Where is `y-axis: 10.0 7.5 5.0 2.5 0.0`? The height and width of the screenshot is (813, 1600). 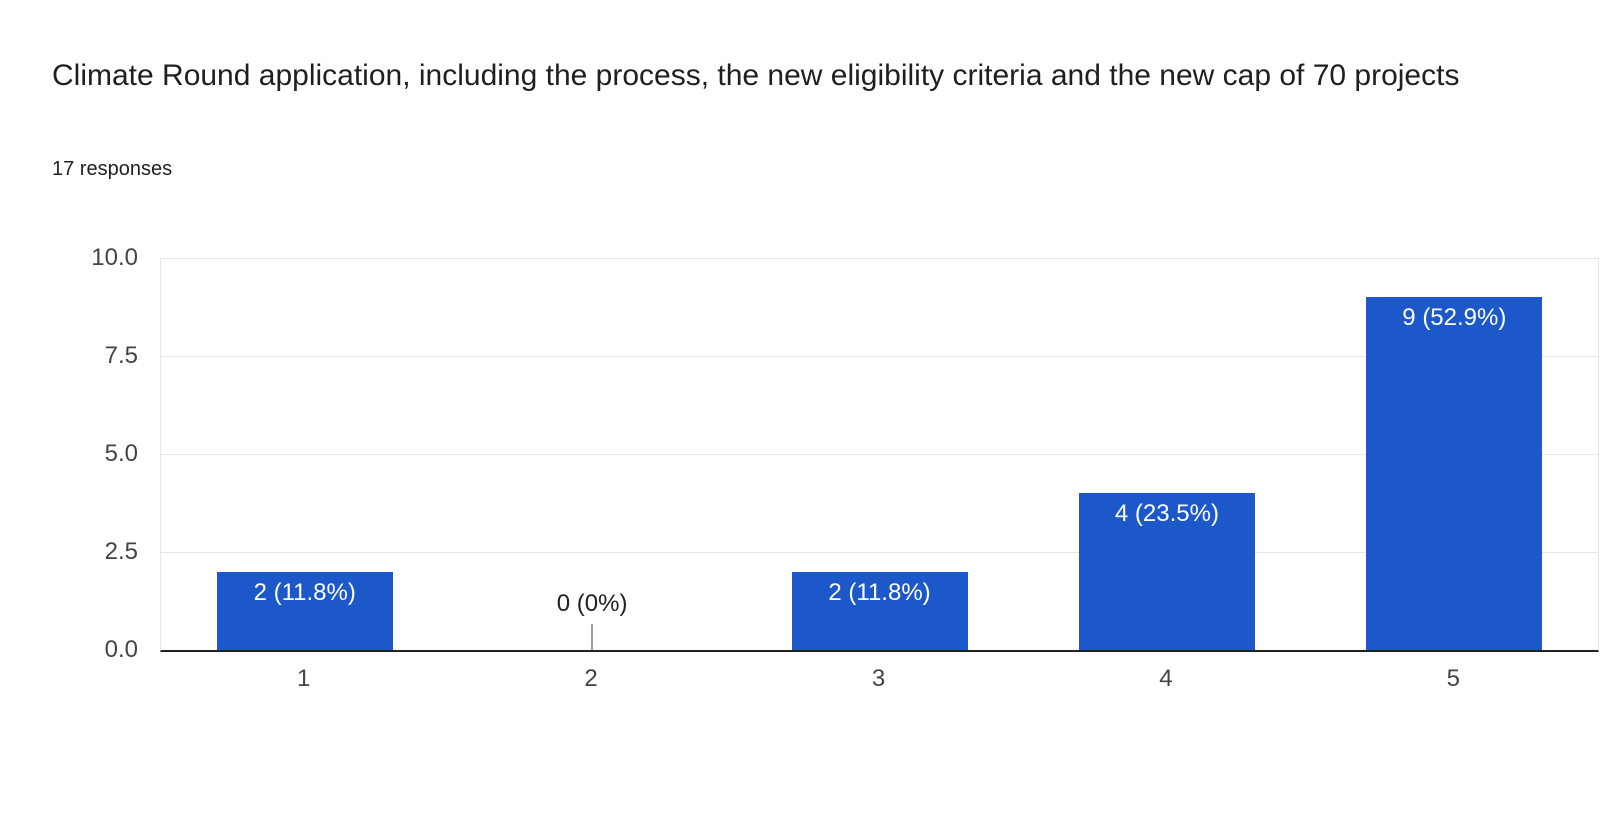
y-axis: 10.0 7.5 5.0 2.5 0.0 is located at coordinates (69, 453).